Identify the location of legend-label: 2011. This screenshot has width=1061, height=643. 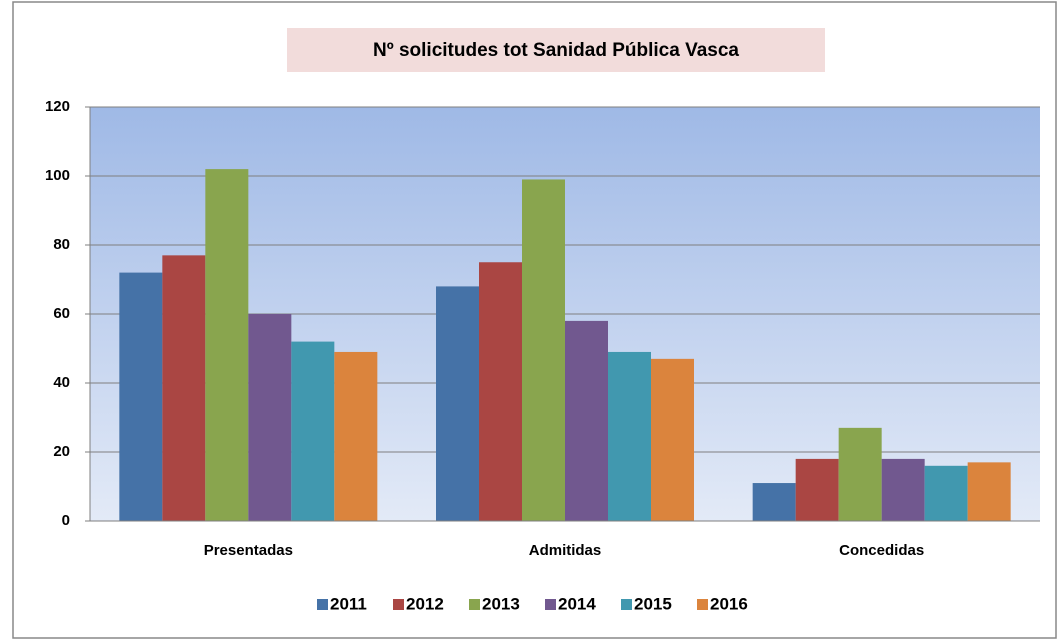
(348, 603).